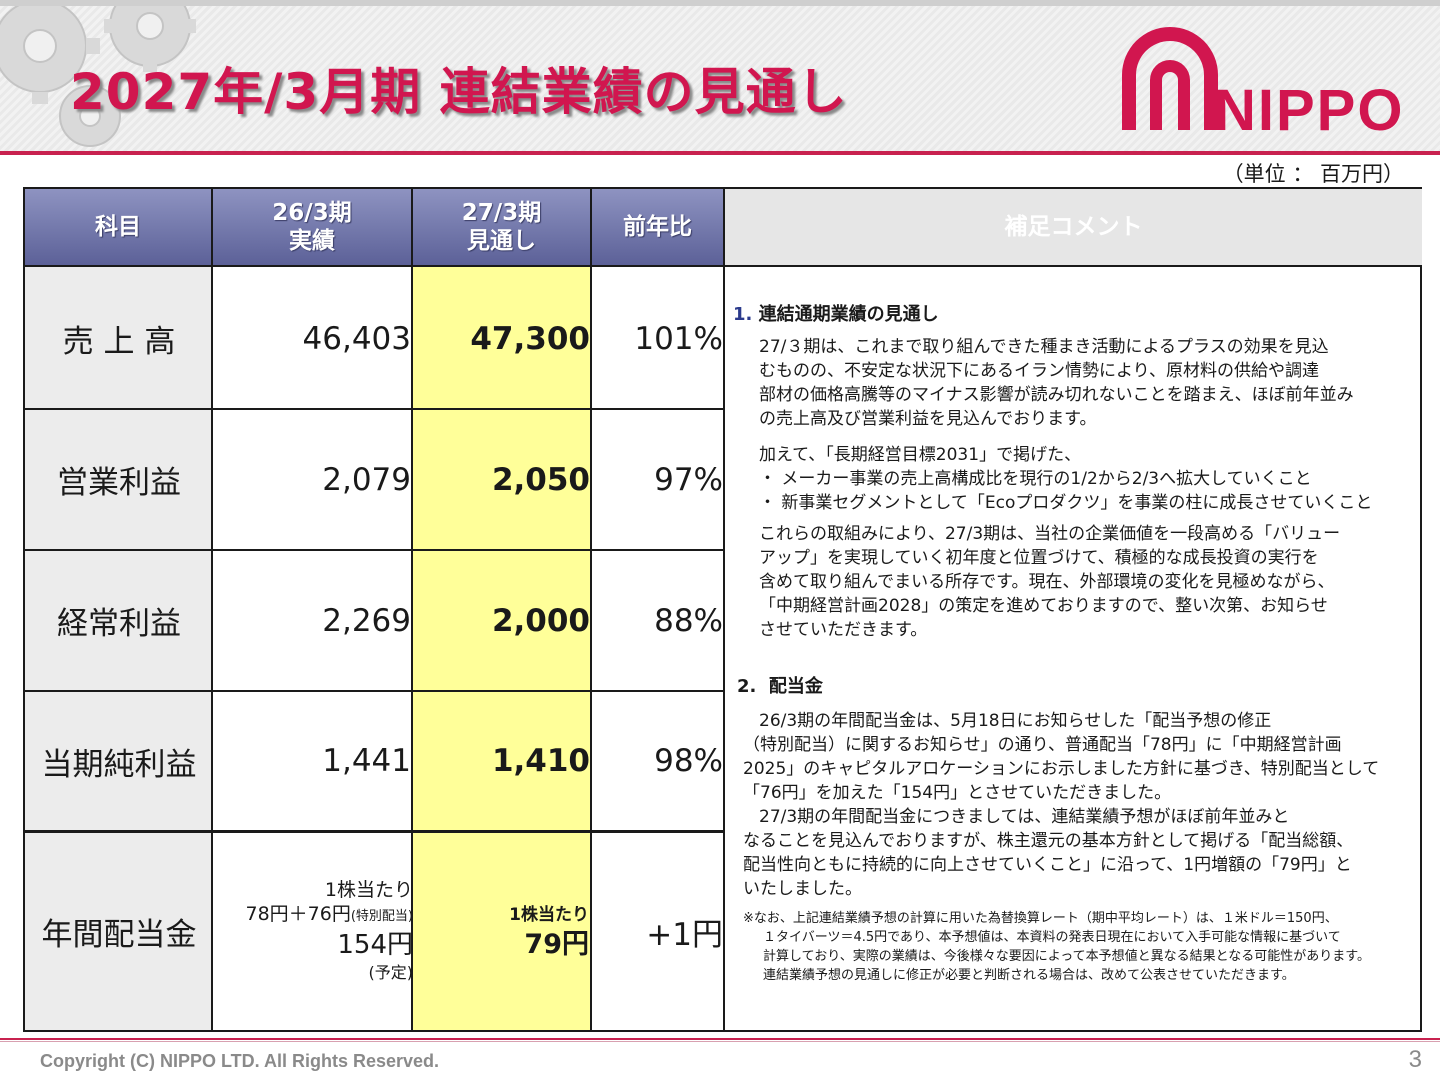 This screenshot has height=1080, width=1440. I want to click on yoy-operating-income: 97%, so click(688, 479).